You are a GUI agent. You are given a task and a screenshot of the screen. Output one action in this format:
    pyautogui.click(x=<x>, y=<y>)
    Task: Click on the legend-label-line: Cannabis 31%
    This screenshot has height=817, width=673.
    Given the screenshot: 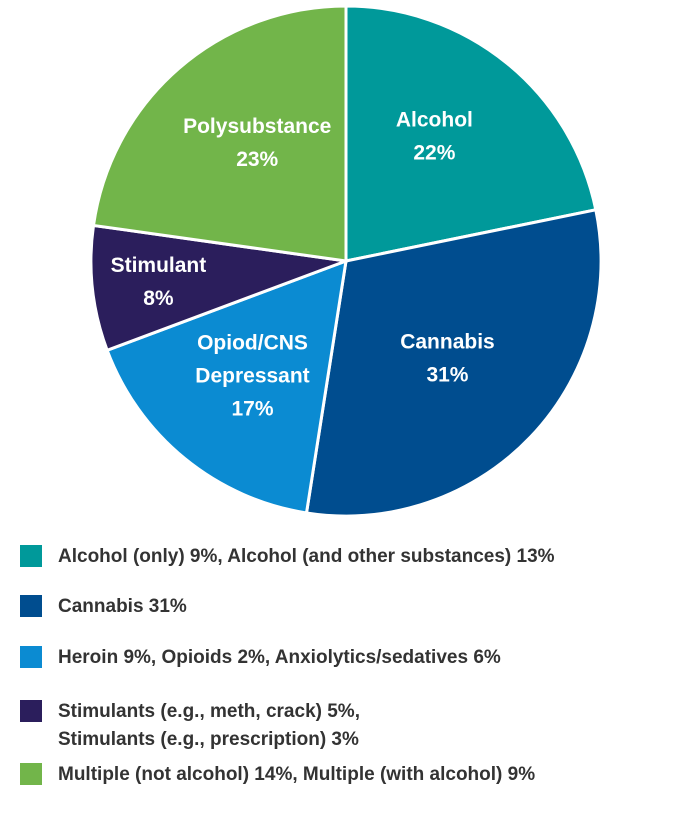 What is the action you would take?
    pyautogui.click(x=122, y=606)
    